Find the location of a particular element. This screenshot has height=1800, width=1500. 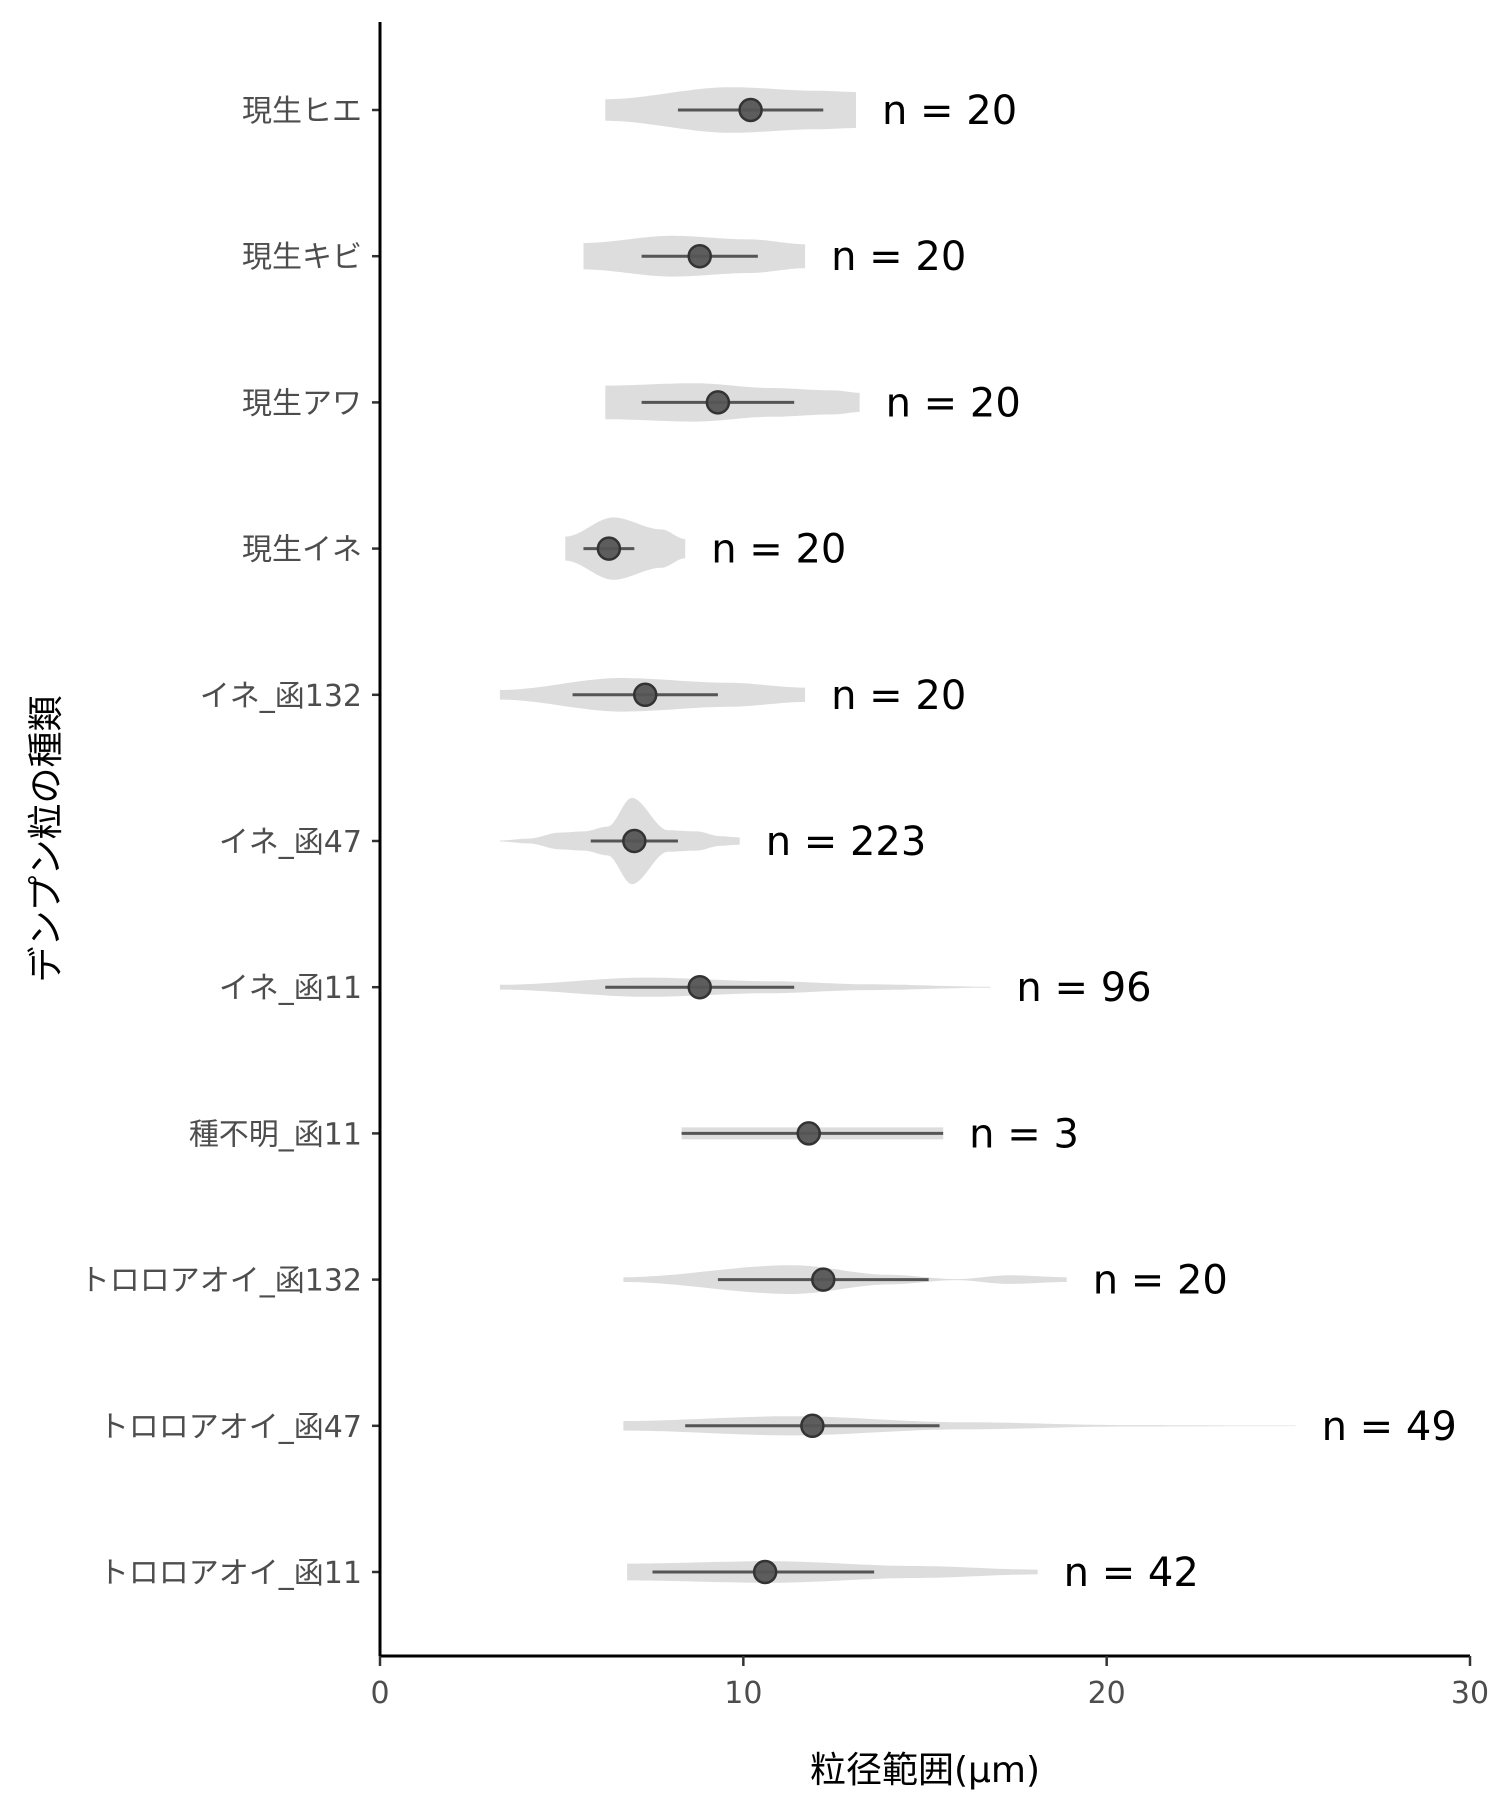

n-label: n = 3 is located at coordinates (1024, 1134).